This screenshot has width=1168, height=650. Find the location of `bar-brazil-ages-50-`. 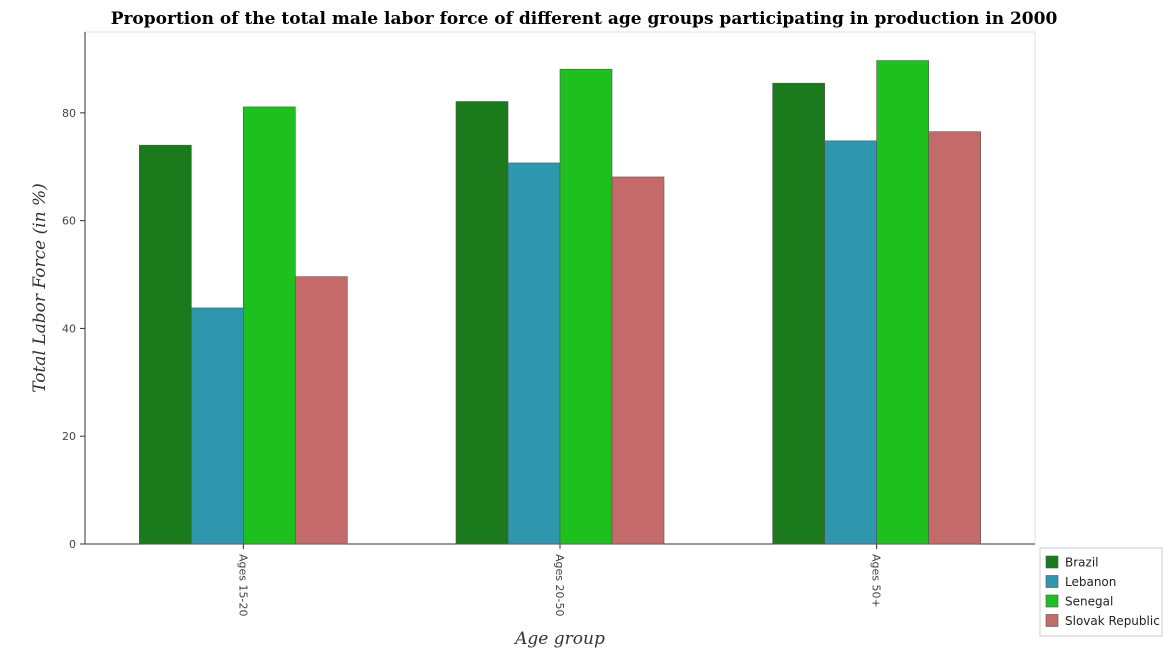

bar-brazil-ages-50- is located at coordinates (798, 313).